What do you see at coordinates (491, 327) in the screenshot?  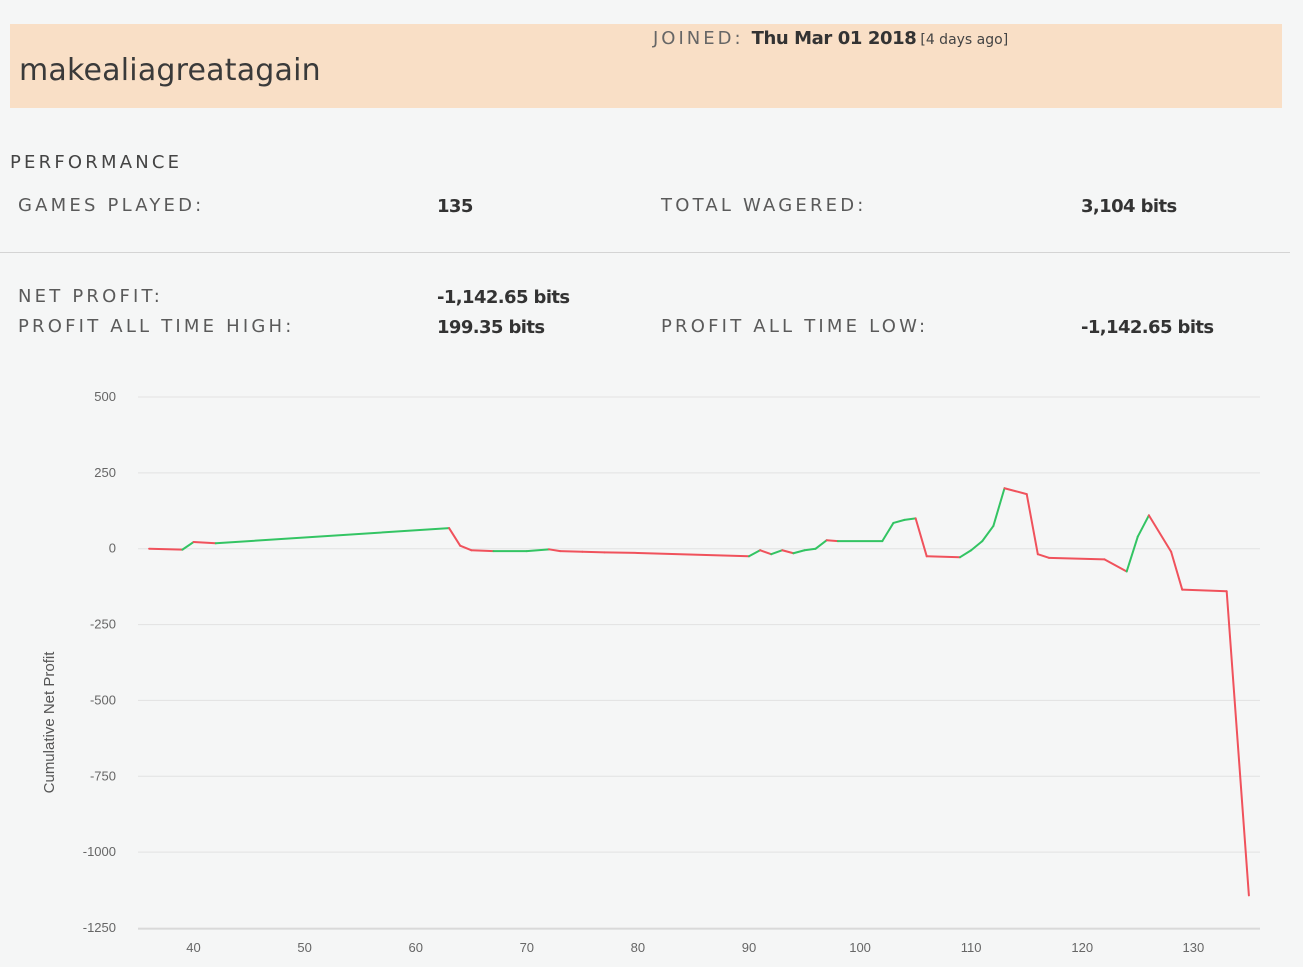 I see `profit-ath-value: 199.35 bits` at bounding box center [491, 327].